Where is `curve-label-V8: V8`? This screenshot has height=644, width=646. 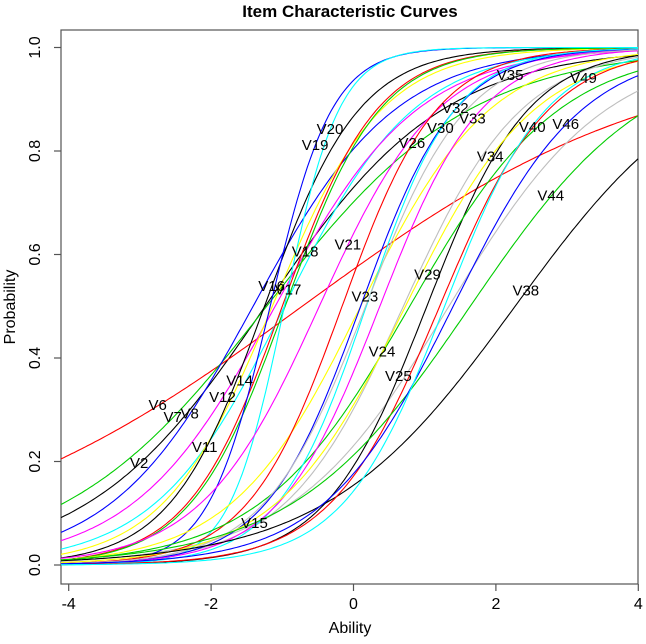
curve-label-V8: V8 is located at coordinates (190, 413).